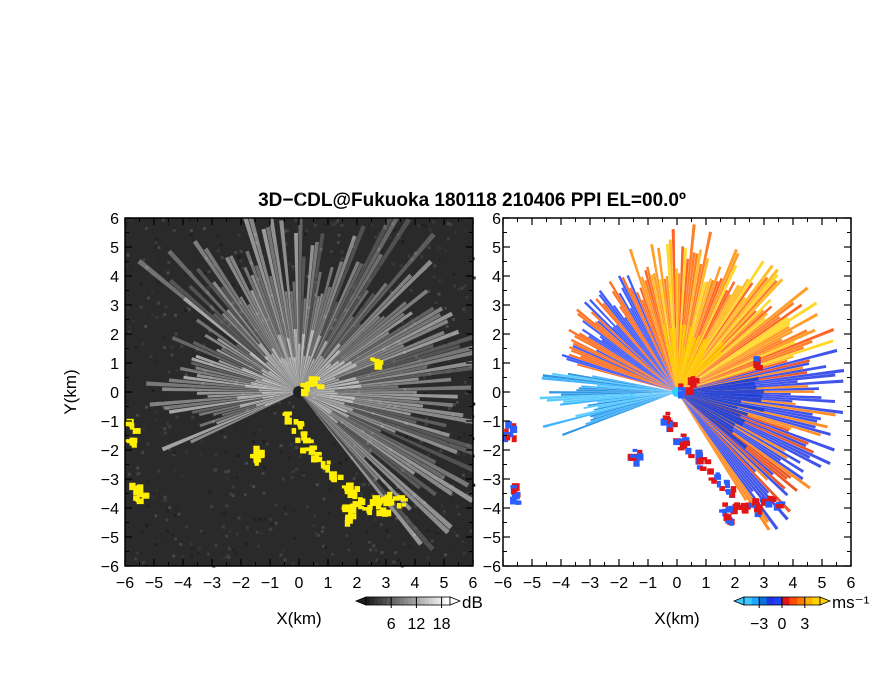 This screenshot has height=680, width=880. What do you see at coordinates (706, 583) in the screenshot?
I see `x-tick-label: 1` at bounding box center [706, 583].